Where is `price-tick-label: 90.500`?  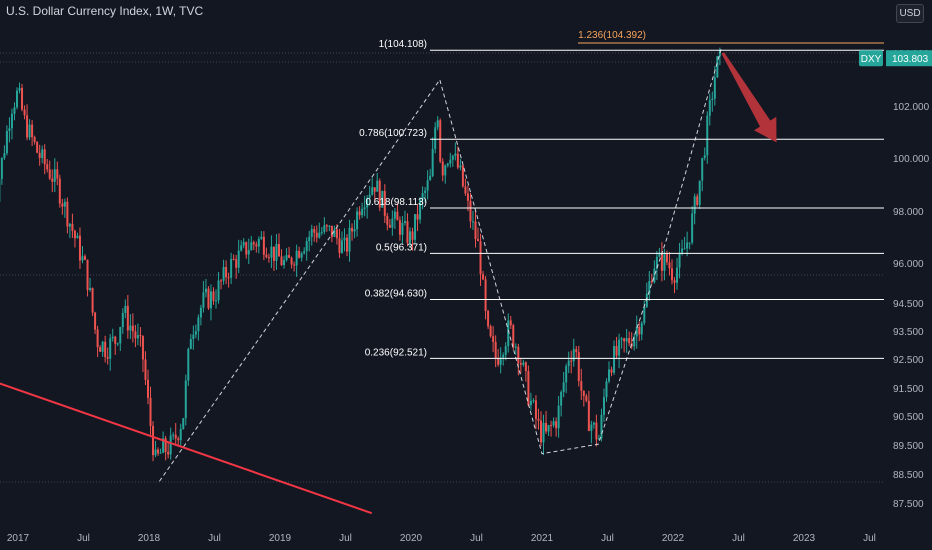 price-tick-label: 90.500 is located at coordinates (908, 417).